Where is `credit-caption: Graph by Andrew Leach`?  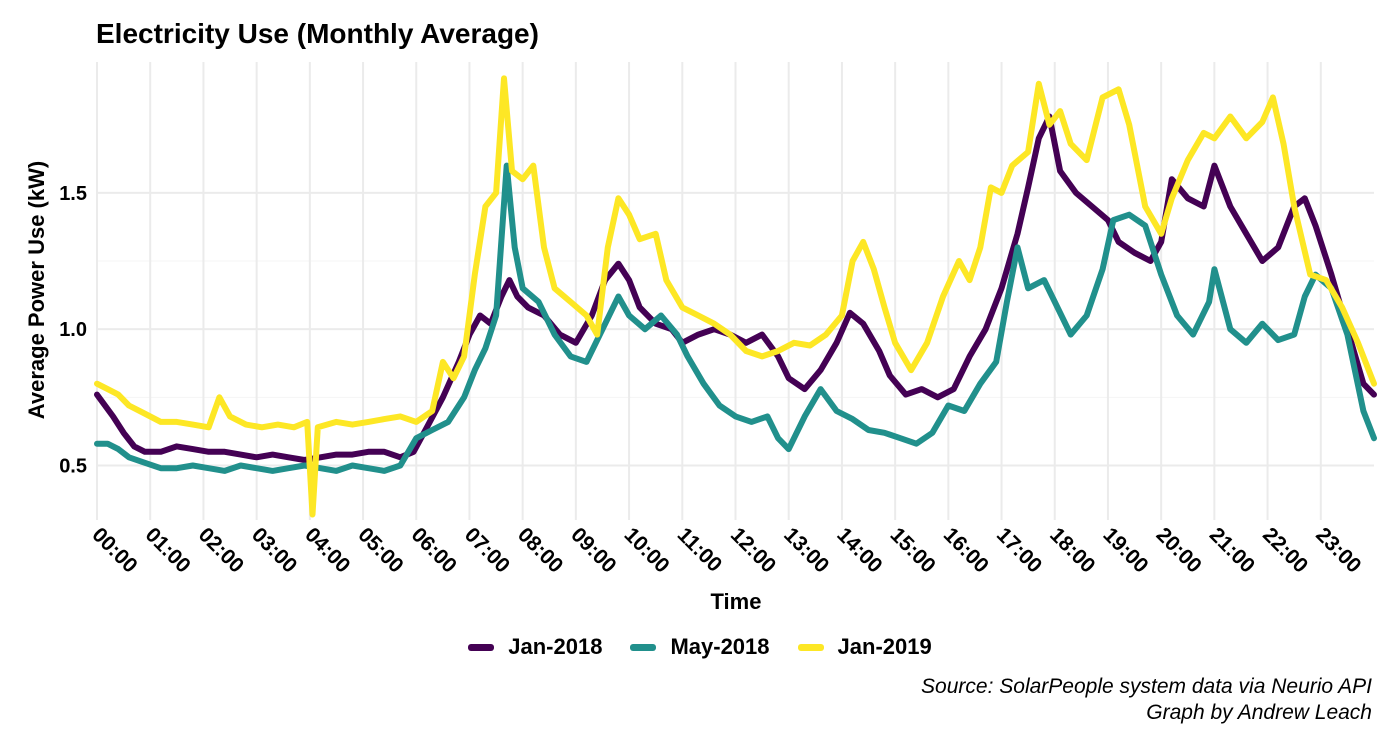
credit-caption: Graph by Andrew Leach is located at coordinates (1259, 712).